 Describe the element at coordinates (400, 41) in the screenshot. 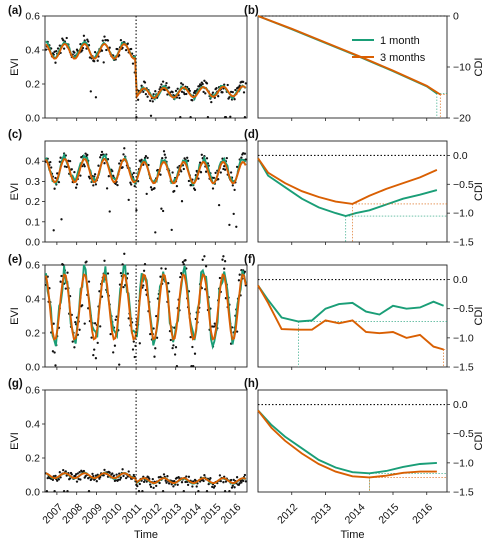

I see `legend-label-1-month: 1 month` at that location.